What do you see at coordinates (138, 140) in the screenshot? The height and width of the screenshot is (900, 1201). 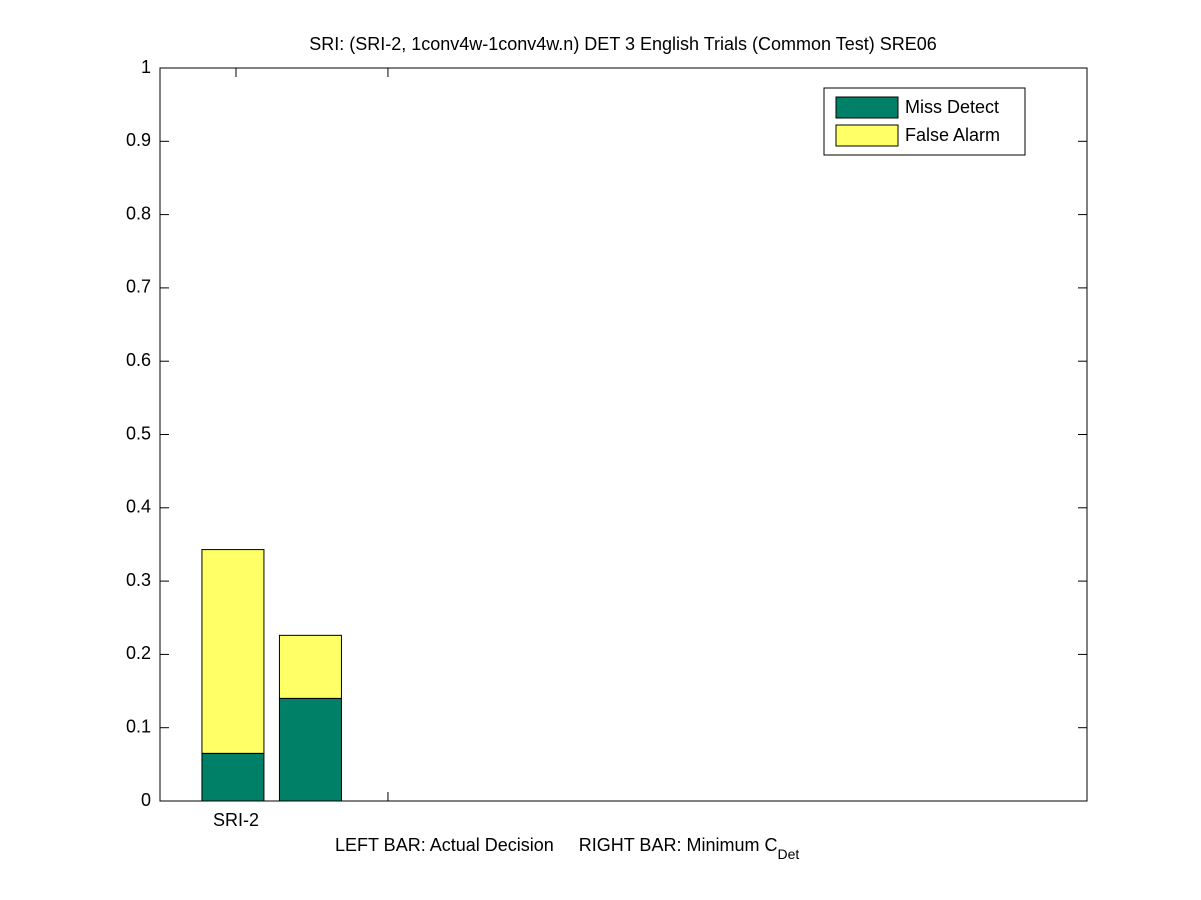 I see `y-tick-label: 0.9` at bounding box center [138, 140].